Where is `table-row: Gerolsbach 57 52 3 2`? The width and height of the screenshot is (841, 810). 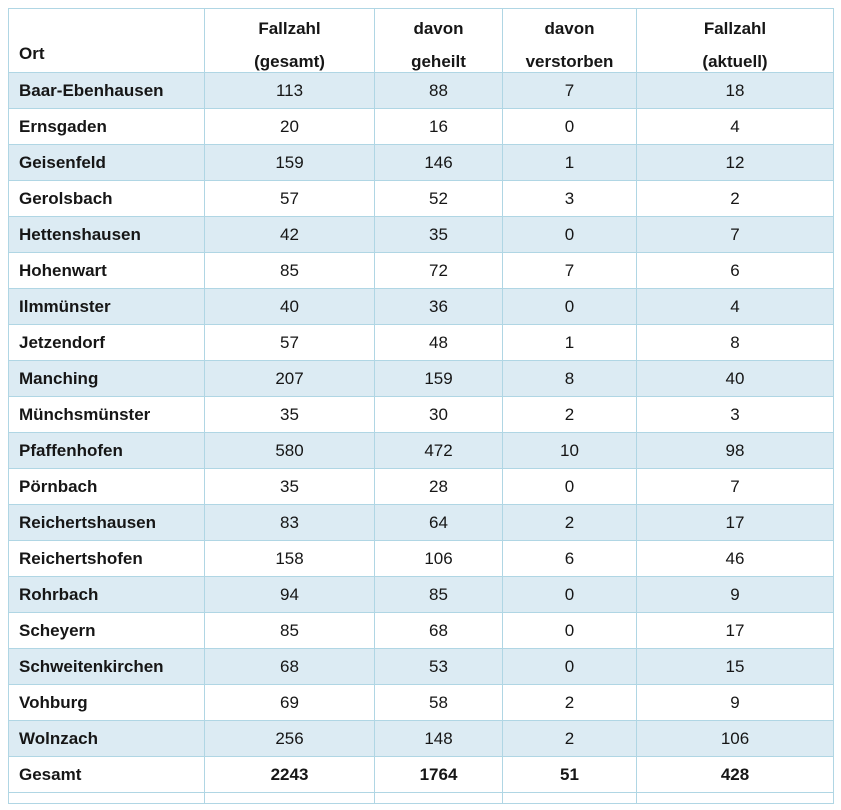
table-row: Gerolsbach 57 52 3 2 is located at coordinates (421, 198).